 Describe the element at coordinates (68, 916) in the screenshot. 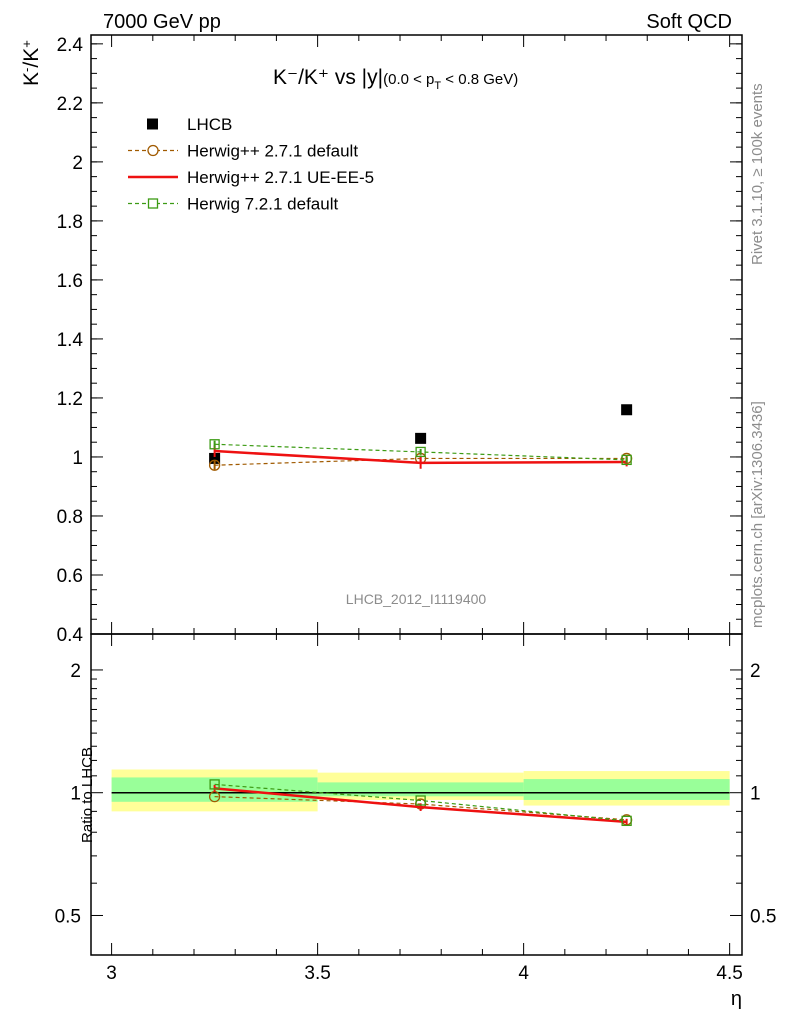

I see `ratio-ytick-label-left: 0.5` at that location.